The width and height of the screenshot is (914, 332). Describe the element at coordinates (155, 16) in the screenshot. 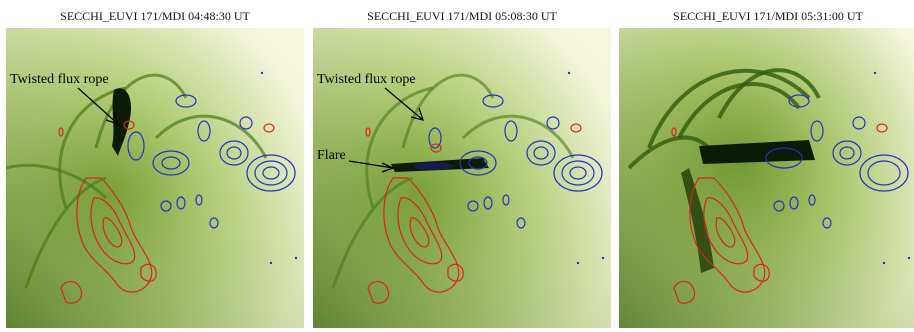

I see `panel-title: SECCHI_EUVI 171/MDI 04:48:30 UT` at that location.